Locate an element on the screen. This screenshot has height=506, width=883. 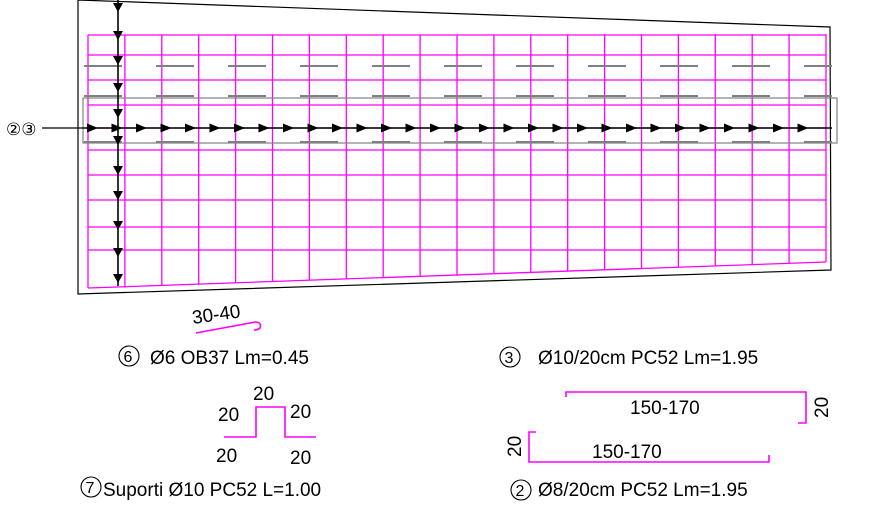
bar-group-label: ②③ is located at coordinates (21, 129).